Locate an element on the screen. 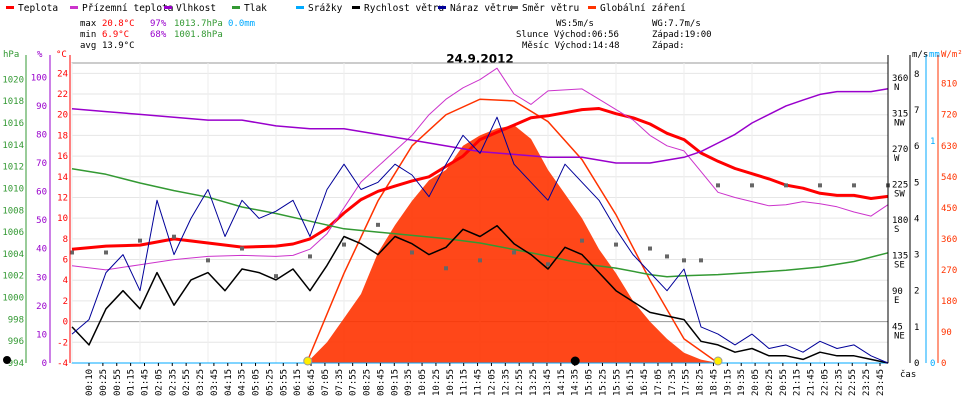  legend-label-1: Přízemní teplota is located at coordinates (128, 8).